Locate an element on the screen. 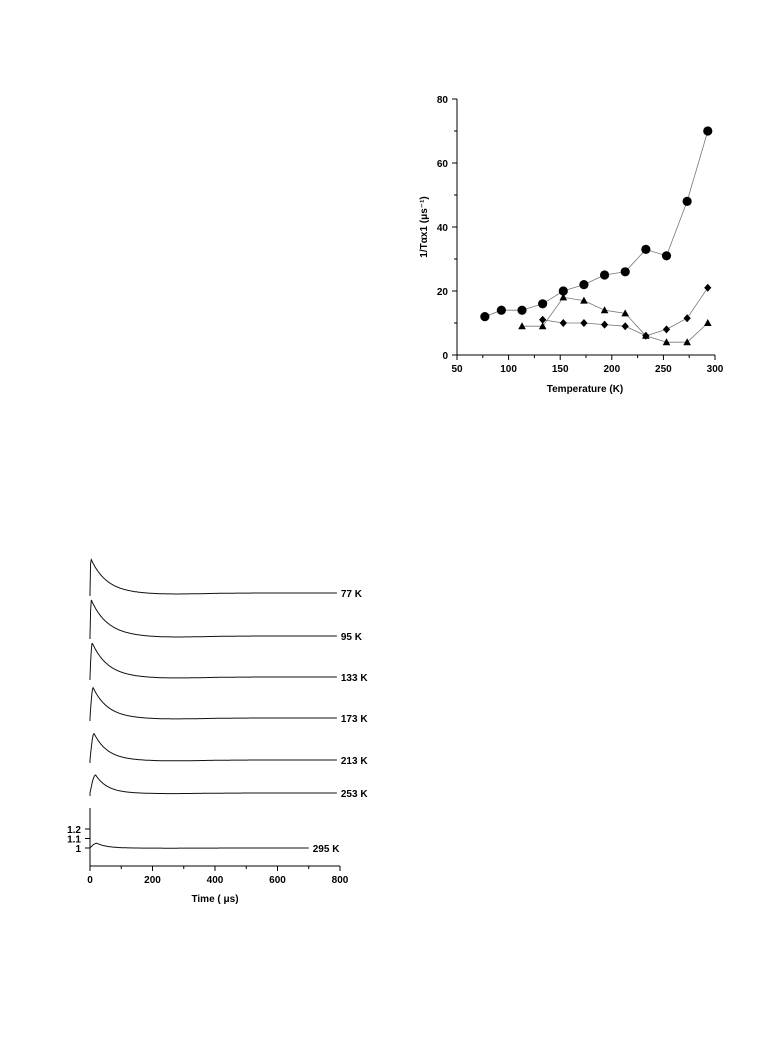  chart1-x-tick-label: 100 is located at coordinates (508, 369).